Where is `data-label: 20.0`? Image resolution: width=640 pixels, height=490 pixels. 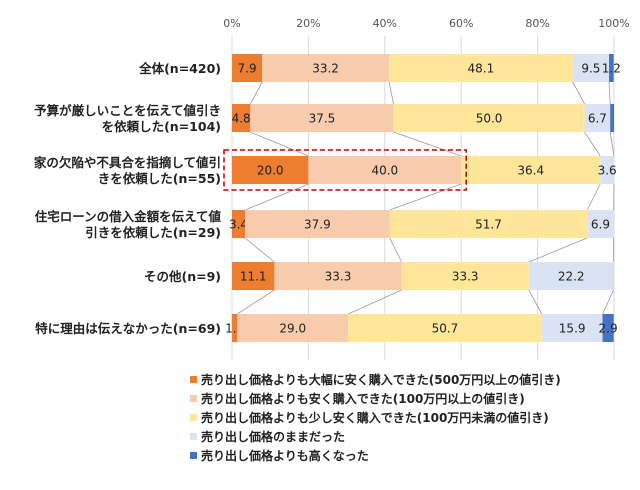
data-label: 20.0 is located at coordinates (270, 171).